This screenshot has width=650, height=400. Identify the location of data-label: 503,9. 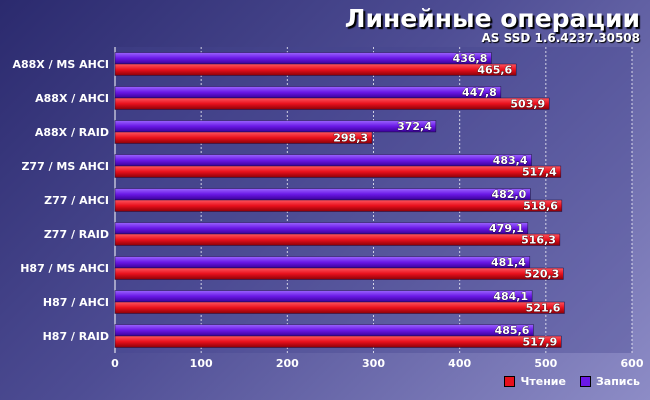
(527, 104).